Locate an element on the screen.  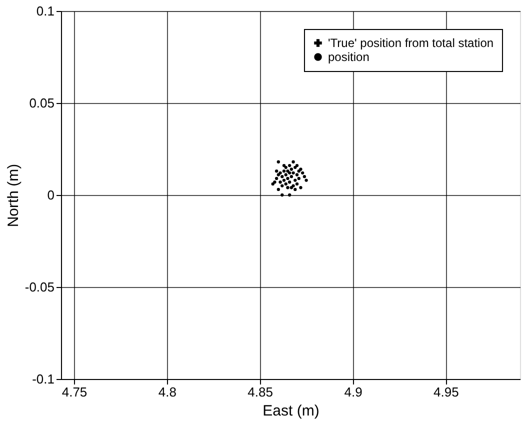
y-tick-label: -0.05 is located at coordinates (39, 287).